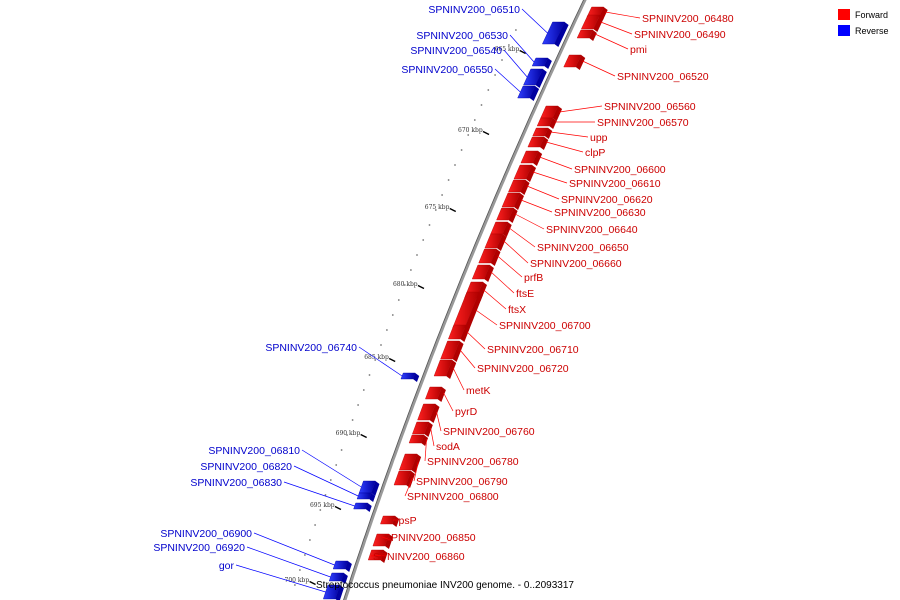 The height and width of the screenshot is (600, 900). What do you see at coordinates (462, 482) in the screenshot?
I see `gene-label-forward: SPNINV200_06790` at bounding box center [462, 482].